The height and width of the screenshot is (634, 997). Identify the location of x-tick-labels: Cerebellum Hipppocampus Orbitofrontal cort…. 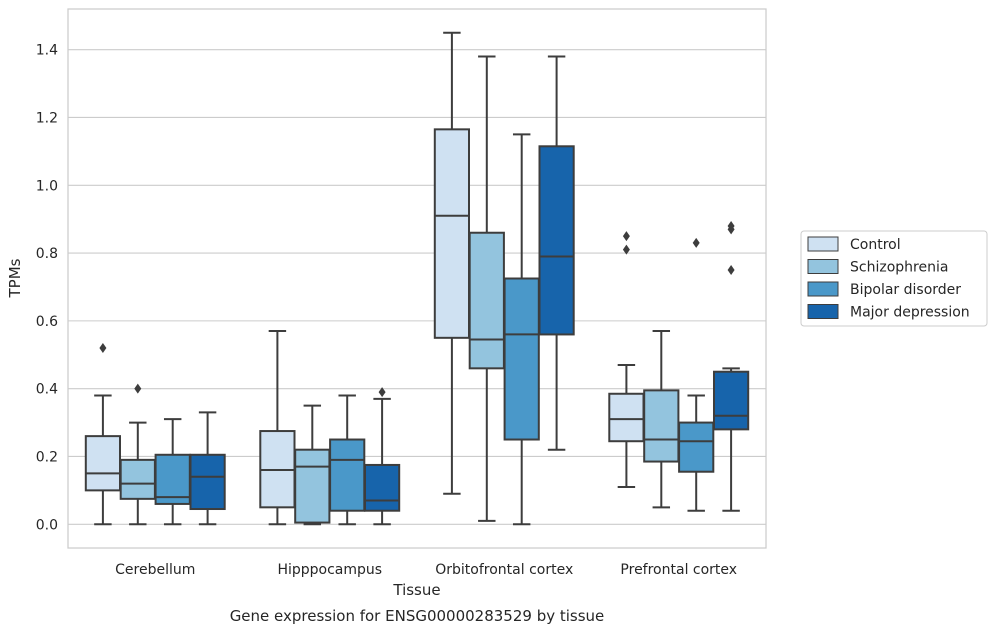
(426, 570).